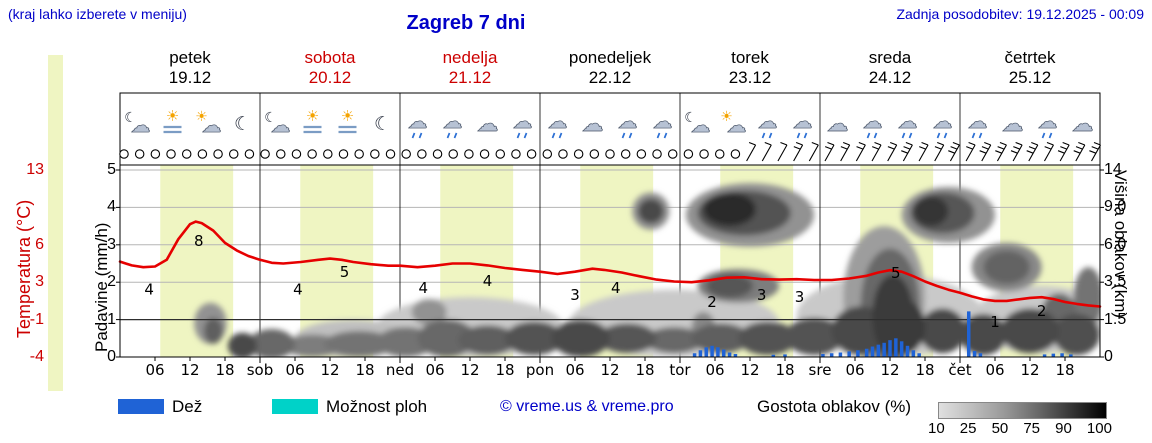  What do you see at coordinates (890, 77) in the screenshot?
I see `day-date: 24.12` at bounding box center [890, 77].